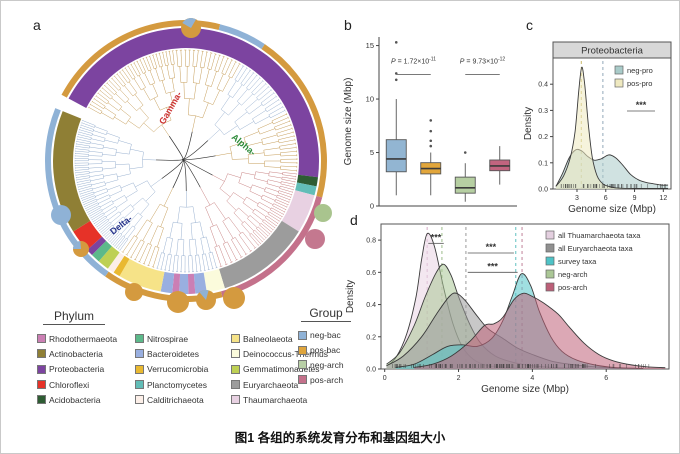 This screenshot has height=454, width=680. Describe the element at coordinates (543, 85) in the screenshot. I see `y-tick-label: 0.4` at that location.